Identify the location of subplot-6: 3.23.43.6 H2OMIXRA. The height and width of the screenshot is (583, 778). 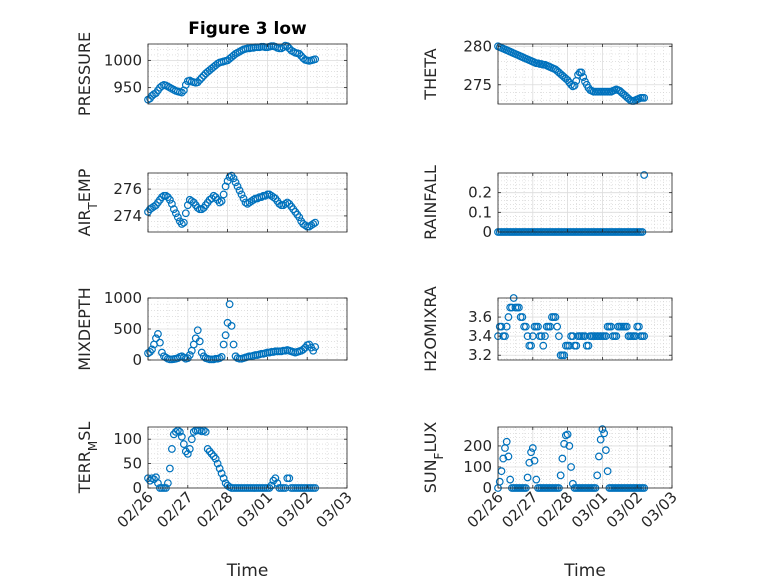
(547, 329).